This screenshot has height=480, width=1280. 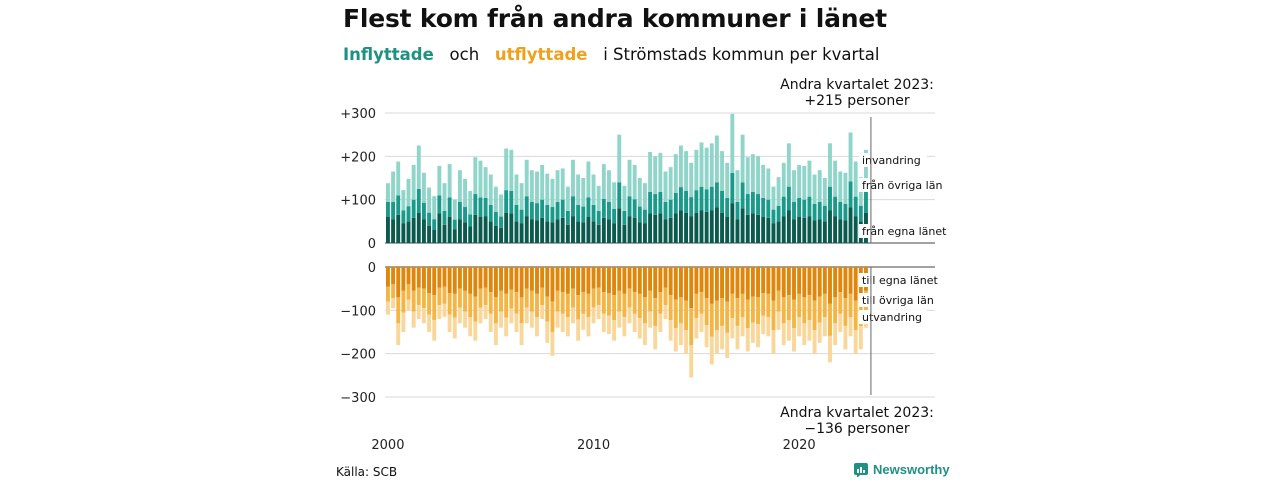 What do you see at coordinates (893, 317) in the screenshot?
I see `label-utvandring-bg` at bounding box center [893, 317].